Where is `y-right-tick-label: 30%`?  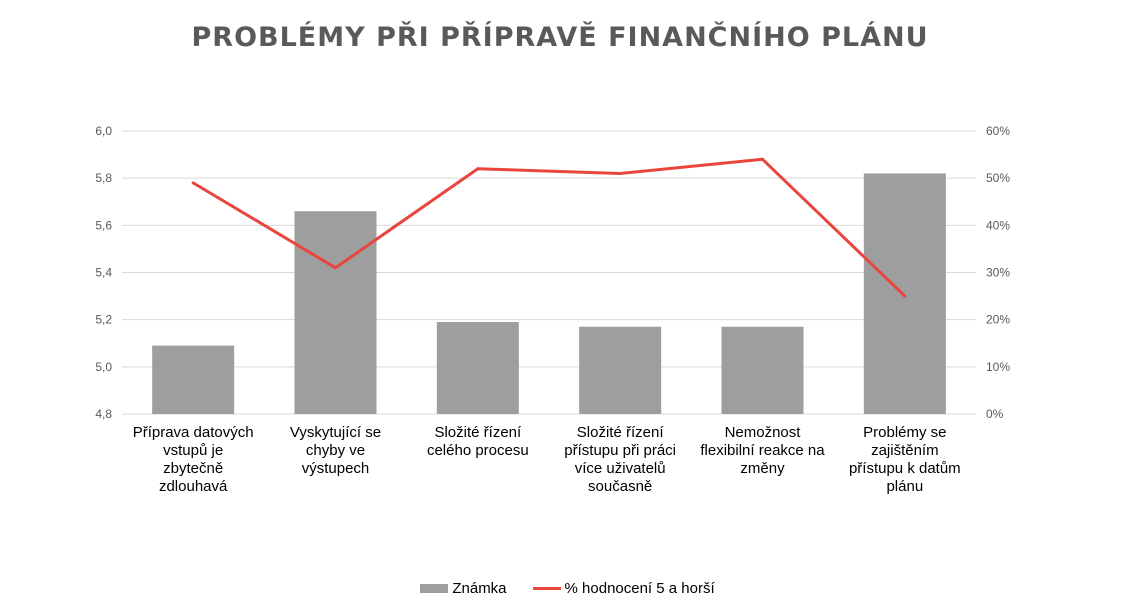
y-right-tick-label: 30% is located at coordinates (998, 273).